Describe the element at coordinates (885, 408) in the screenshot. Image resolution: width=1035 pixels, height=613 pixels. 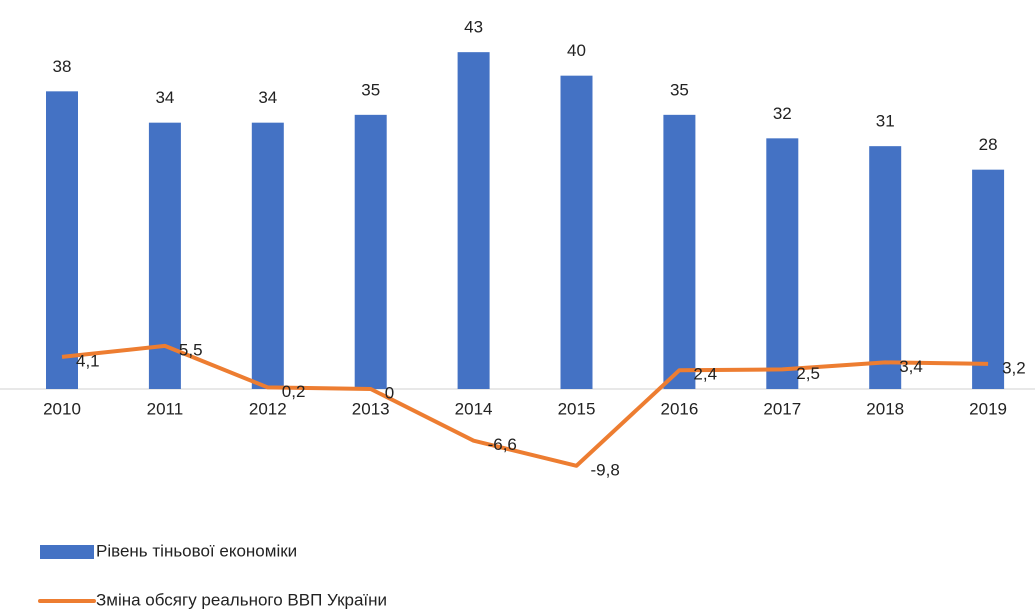
I see `x-tick-label: 2018` at that location.